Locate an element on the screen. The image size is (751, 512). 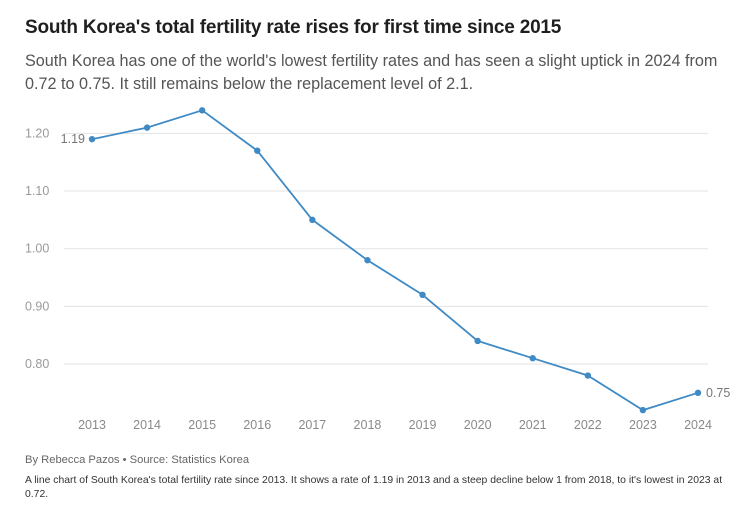
data-label: 1.19 is located at coordinates (73, 139).